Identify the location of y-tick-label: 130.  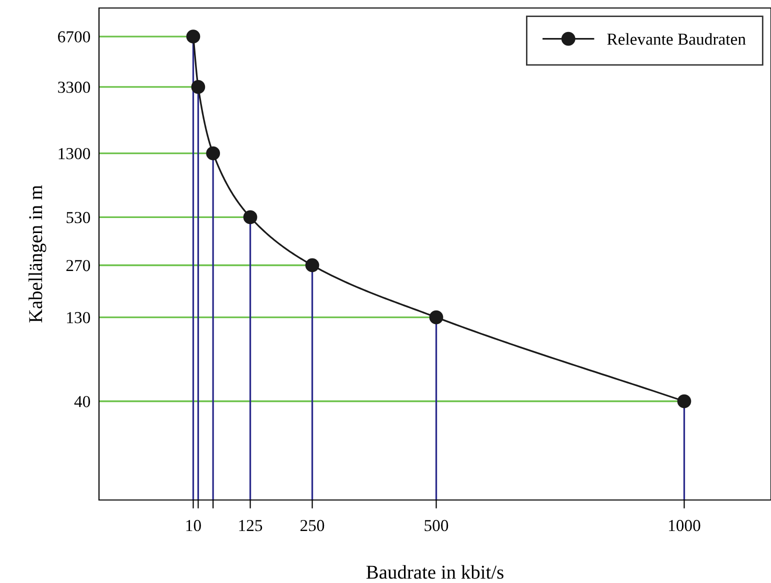
(78, 318).